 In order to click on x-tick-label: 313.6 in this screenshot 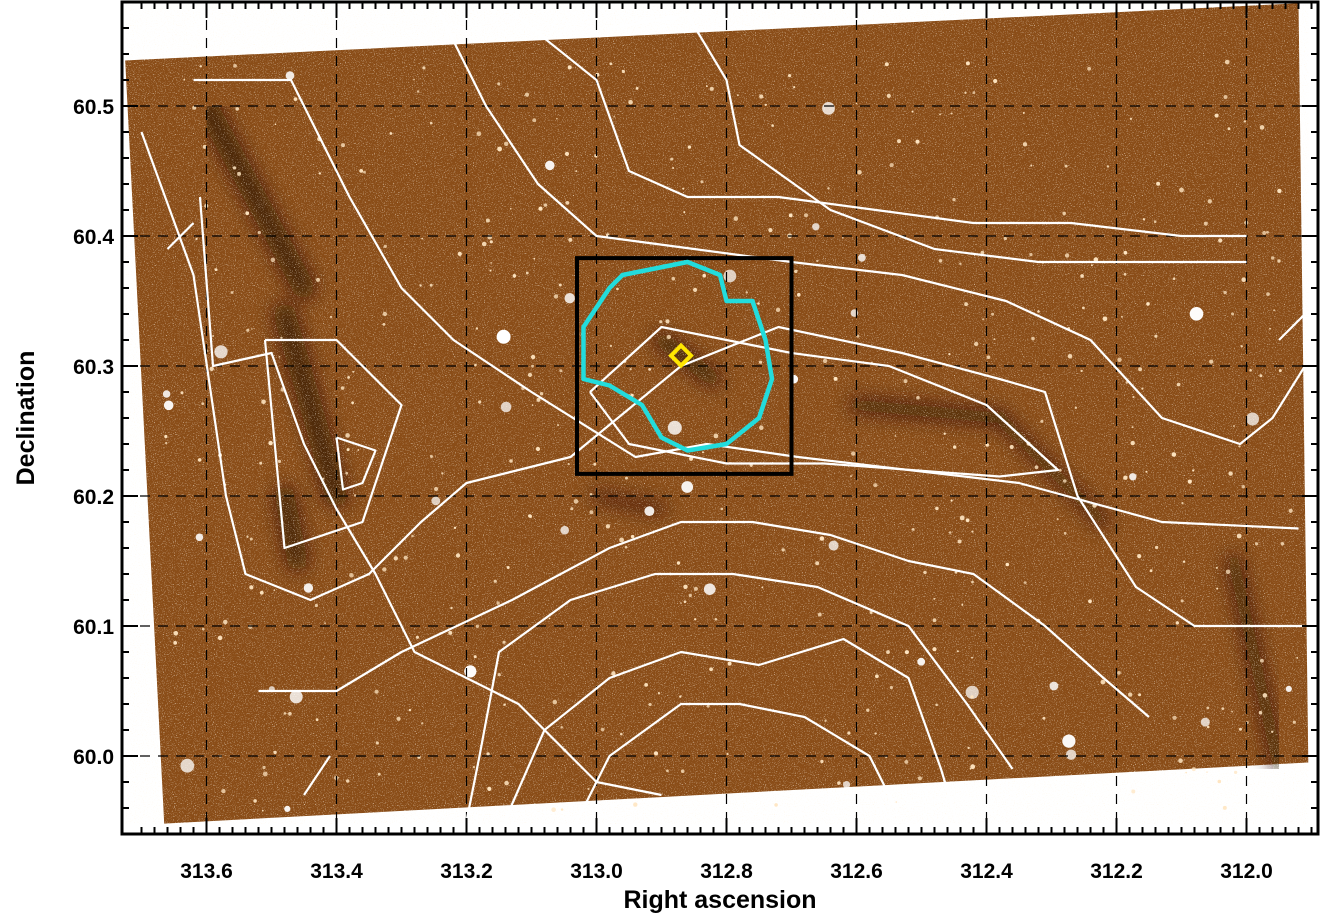, I will do `click(206, 871)`.